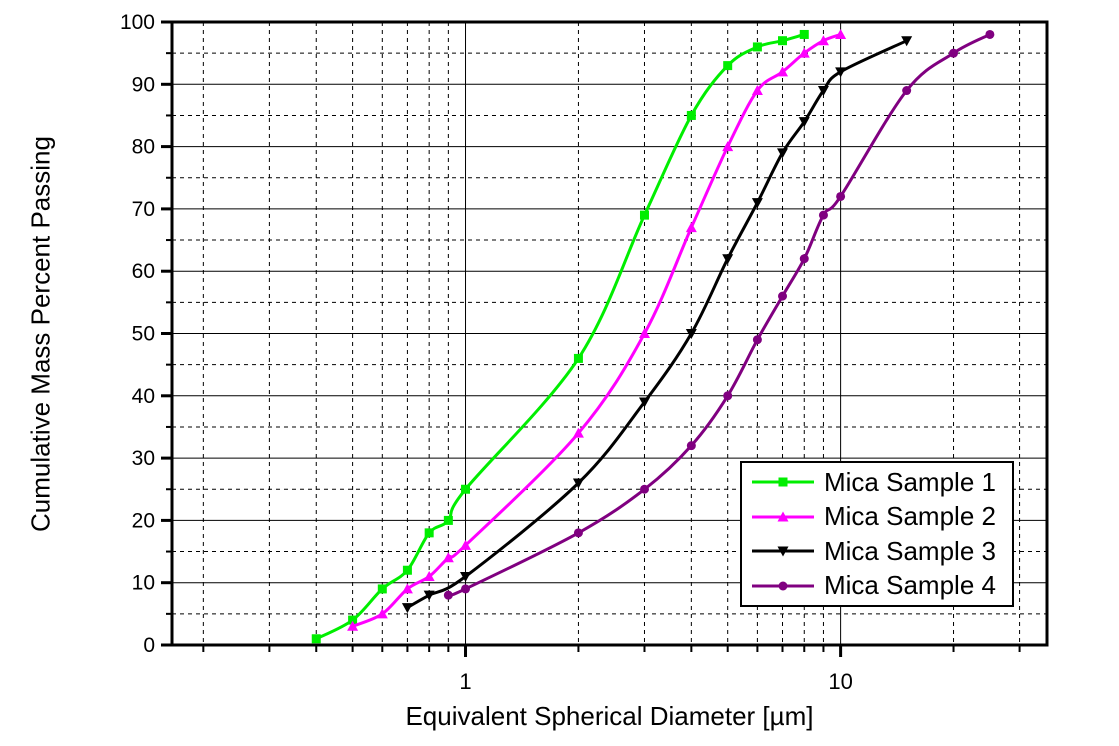 Image resolution: width=1119 pixels, height=746 pixels. I want to click on y-tick-label: 50, so click(143, 334).